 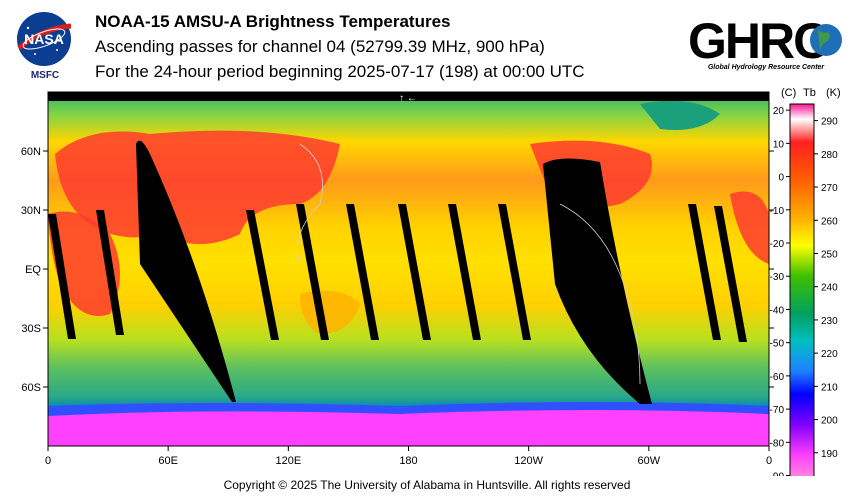 I want to click on colorbar-celsius-label: -80, so click(x=777, y=443).